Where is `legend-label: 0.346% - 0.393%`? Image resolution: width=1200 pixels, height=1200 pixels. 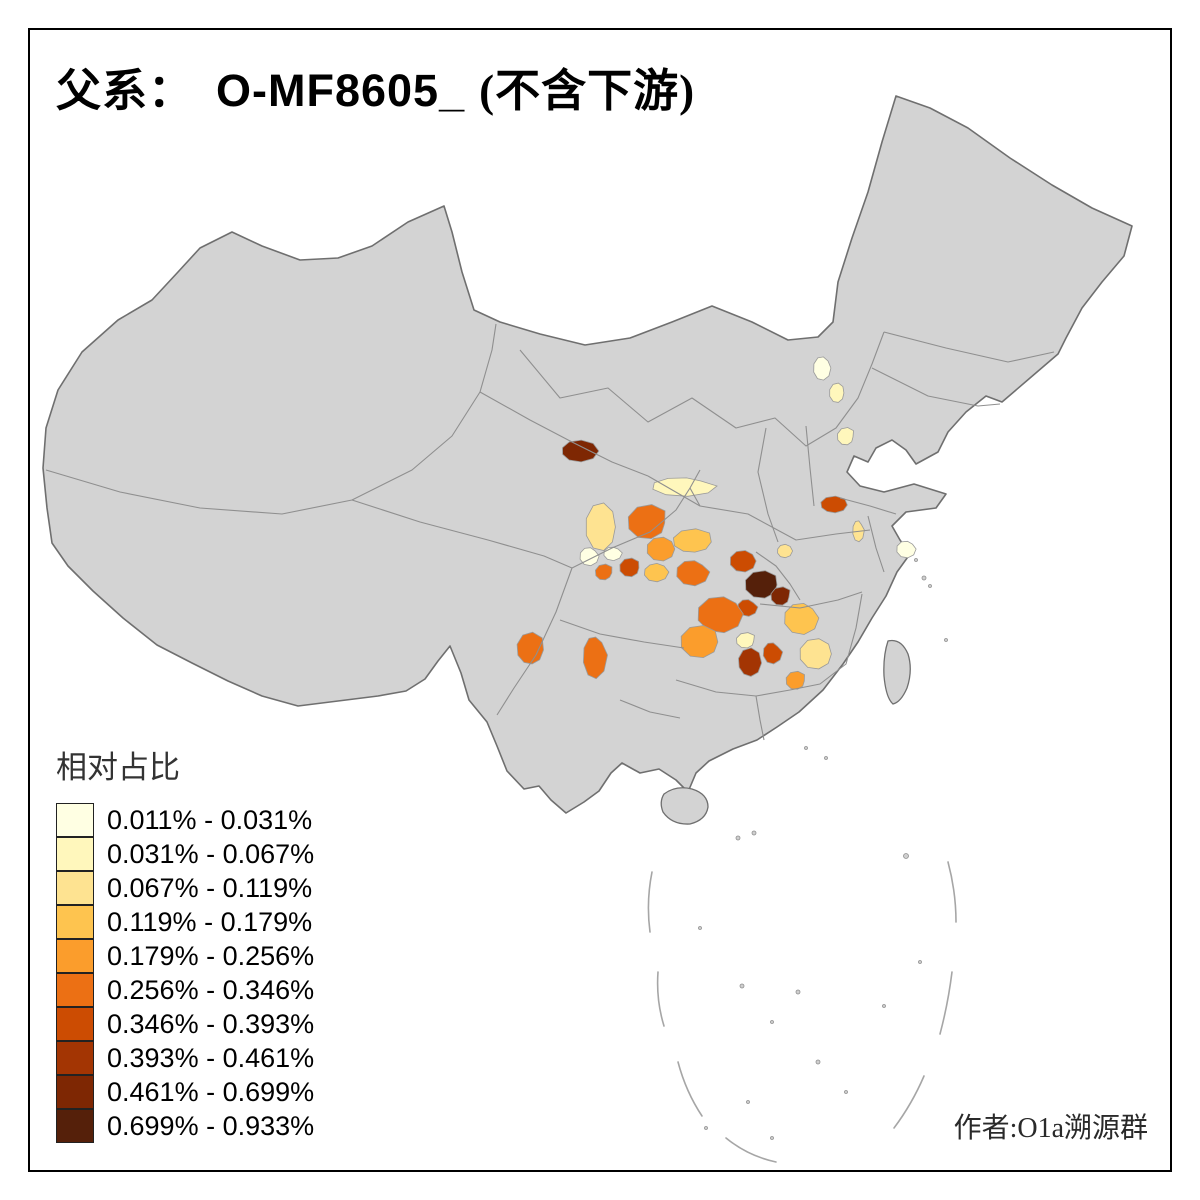 legend-label: 0.346% - 0.393% is located at coordinates (211, 1023).